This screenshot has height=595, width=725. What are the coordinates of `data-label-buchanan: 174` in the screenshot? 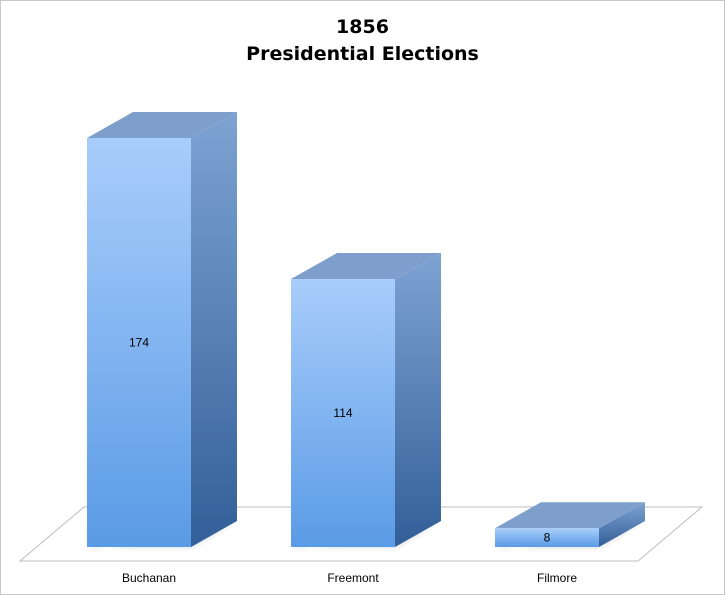 It's located at (139, 343).